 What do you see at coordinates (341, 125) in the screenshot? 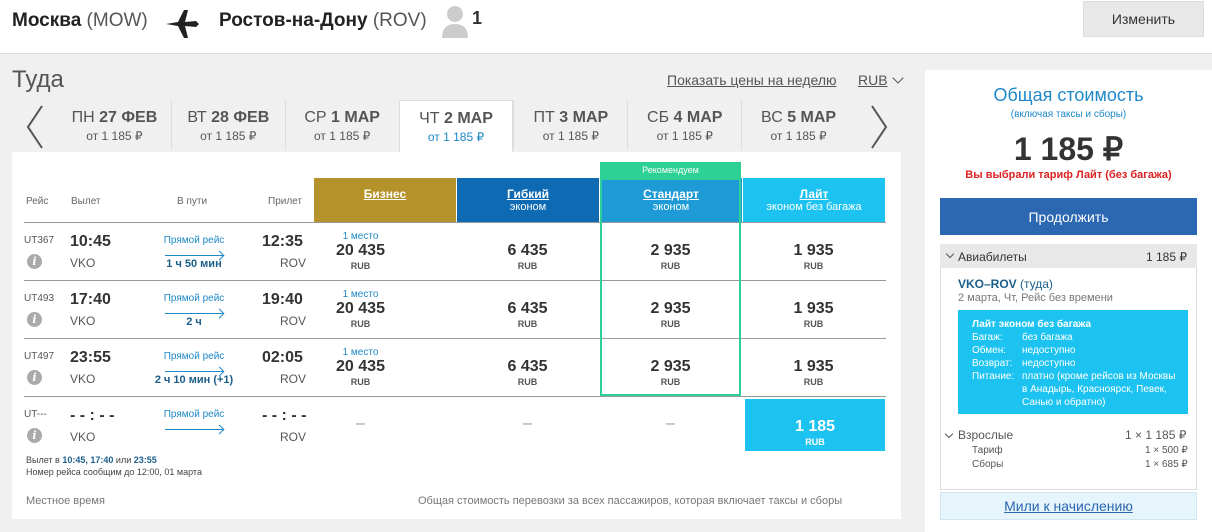
I see `date-tab: СР 1 МАР от 1 185 ₽` at bounding box center [341, 125].